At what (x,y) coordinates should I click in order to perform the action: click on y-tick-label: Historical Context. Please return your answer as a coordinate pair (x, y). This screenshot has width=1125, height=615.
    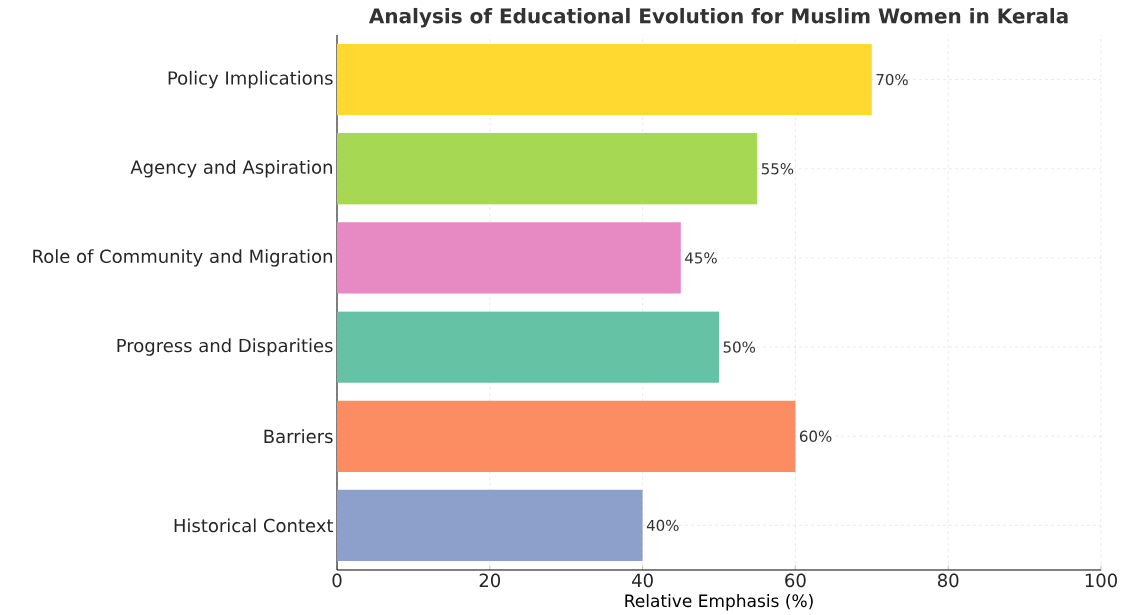
    Looking at the image, I should click on (254, 525).